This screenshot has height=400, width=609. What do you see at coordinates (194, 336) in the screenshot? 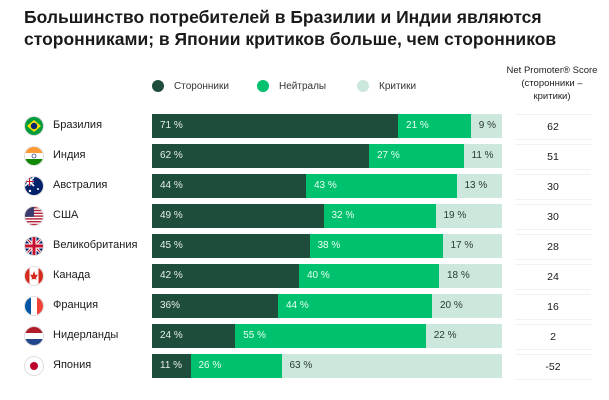
I see `bar-segment-promoters: 24 %` at bounding box center [194, 336].